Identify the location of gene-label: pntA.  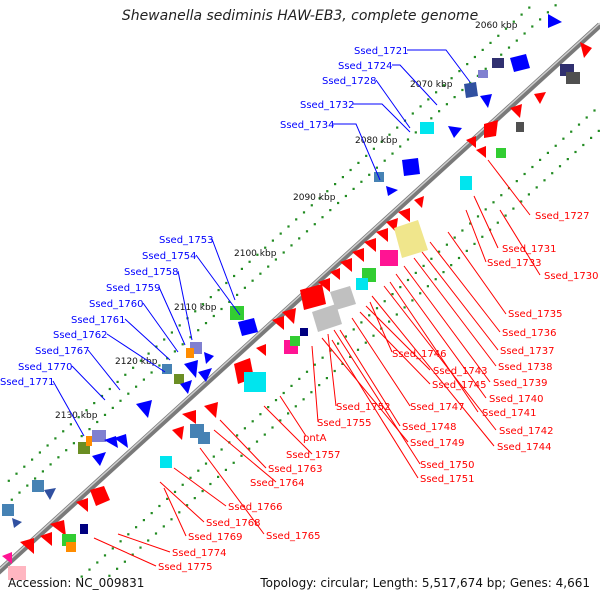
(315, 438).